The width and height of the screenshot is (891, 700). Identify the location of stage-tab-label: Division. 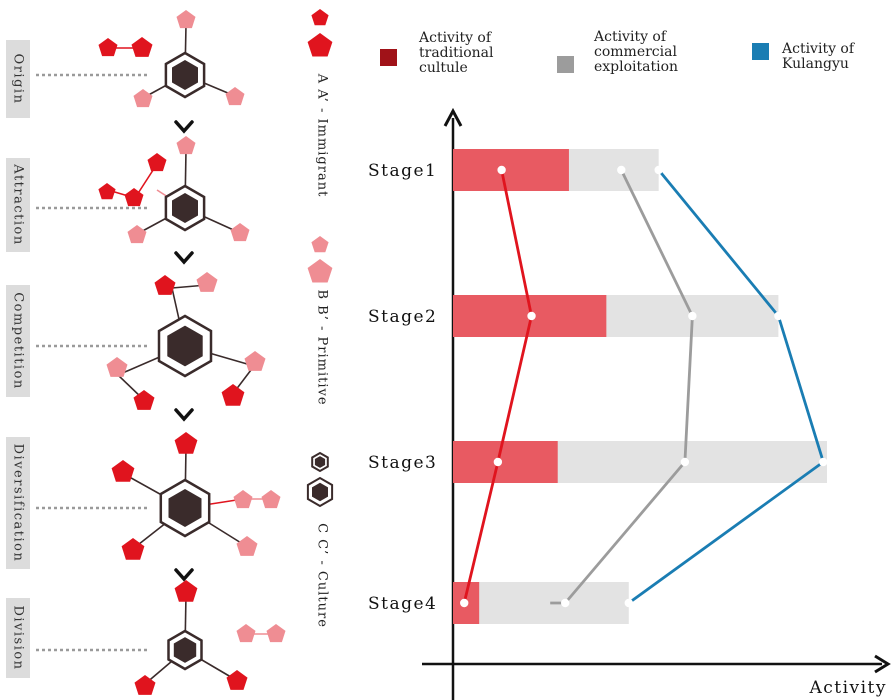
(18, 638).